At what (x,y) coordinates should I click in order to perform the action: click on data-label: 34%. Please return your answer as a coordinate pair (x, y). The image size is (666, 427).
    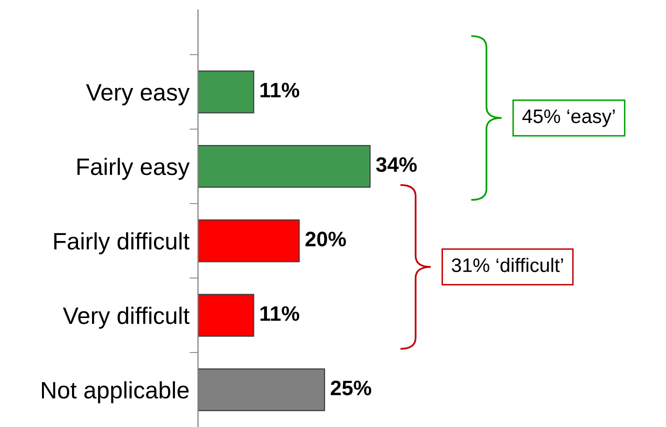
    Looking at the image, I should click on (396, 164).